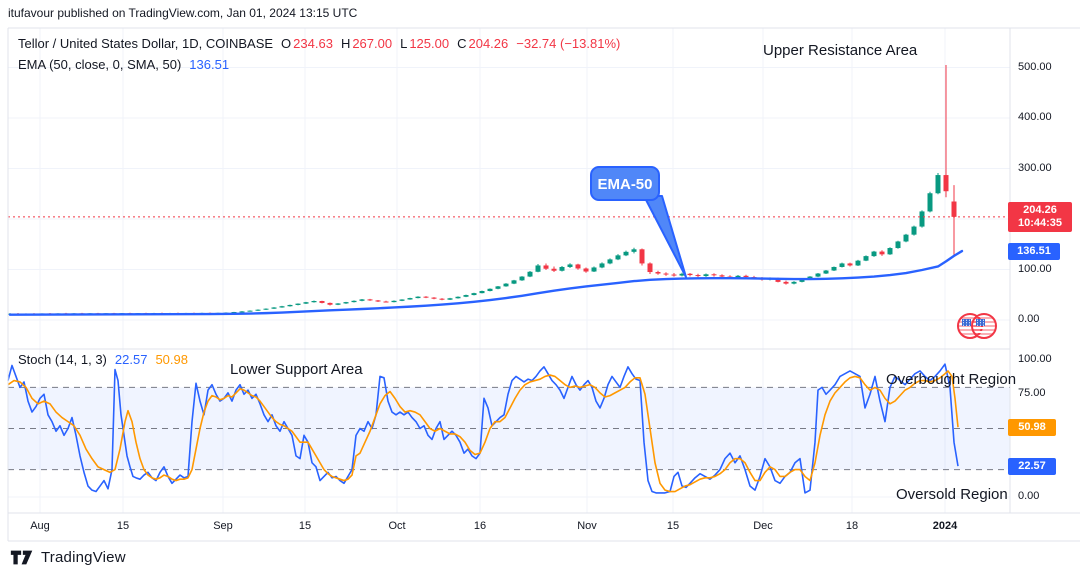 This screenshot has width=1080, height=579. Describe the element at coordinates (366, 43) in the screenshot. I see `ohlc-high: H 267.00` at that location.